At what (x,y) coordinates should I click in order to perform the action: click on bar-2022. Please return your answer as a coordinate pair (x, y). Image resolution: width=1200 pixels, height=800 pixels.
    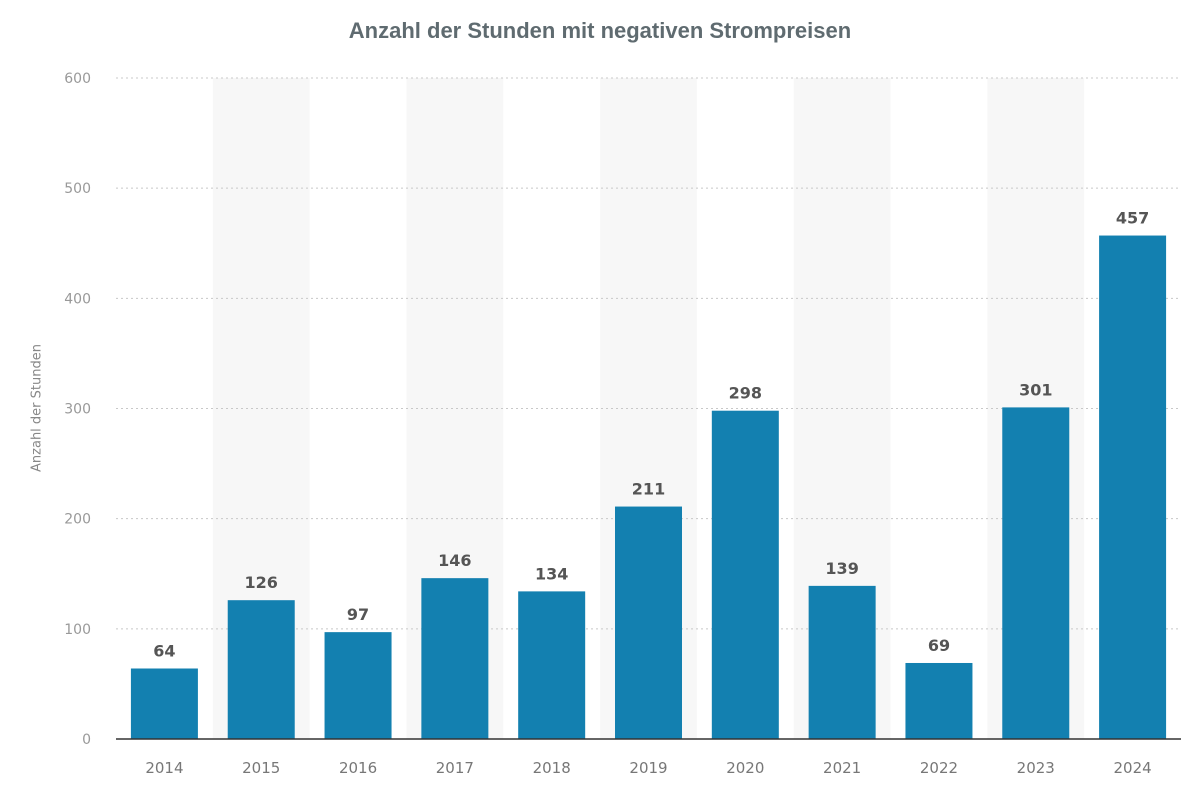
    Looking at the image, I should click on (939, 700).